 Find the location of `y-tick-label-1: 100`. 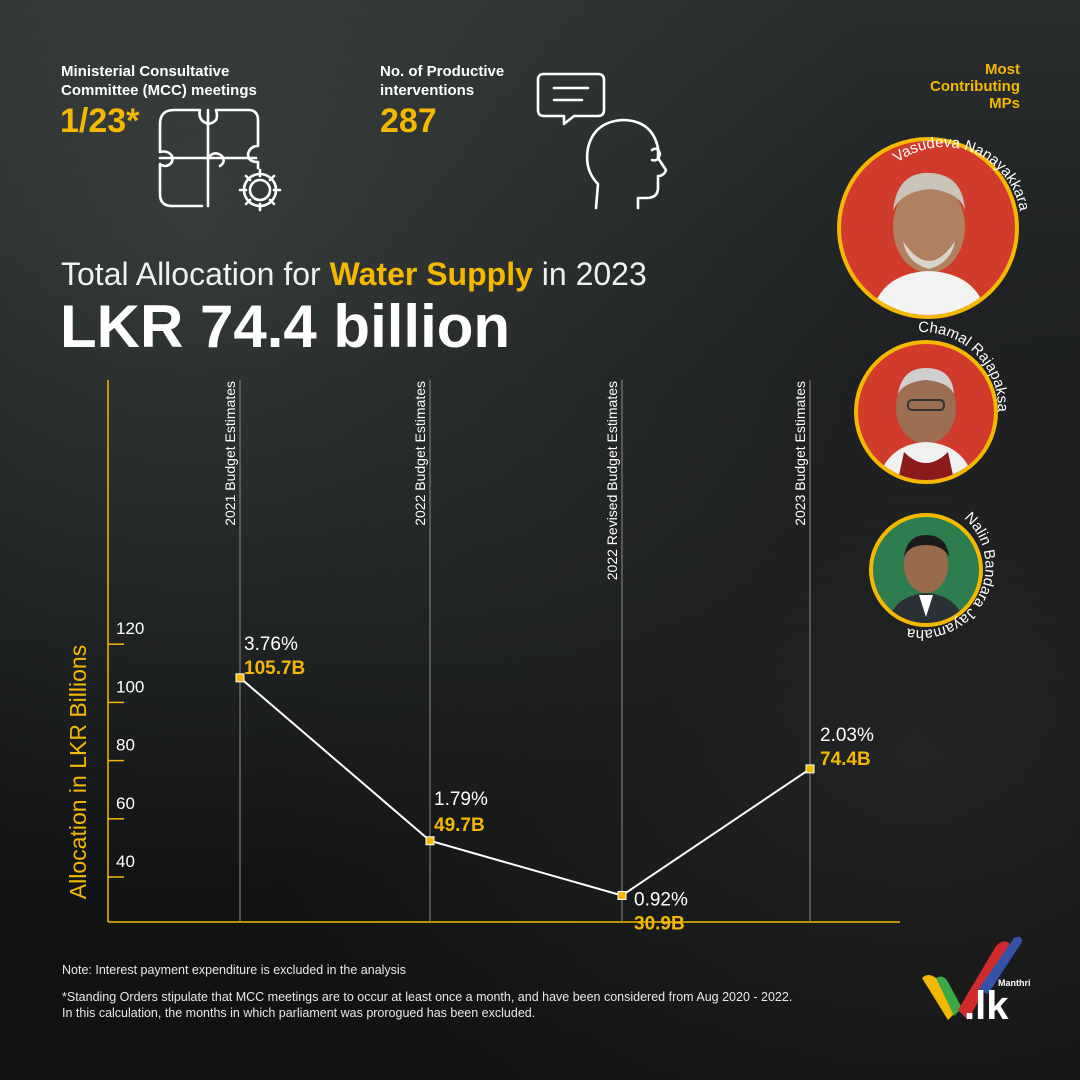

y-tick-label-1: 100 is located at coordinates (130, 686).